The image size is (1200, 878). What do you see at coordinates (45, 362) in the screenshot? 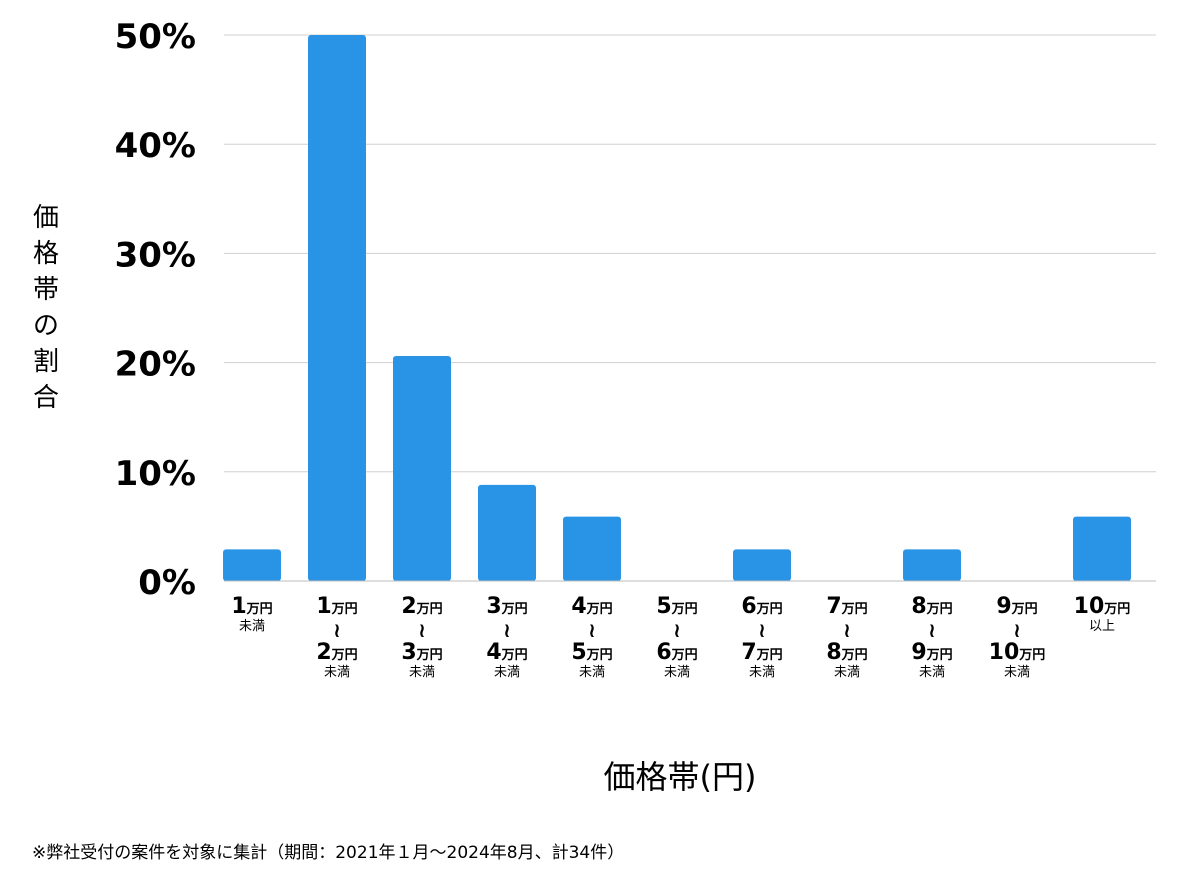
I see `y-axis-label-char: 割` at bounding box center [45, 362].